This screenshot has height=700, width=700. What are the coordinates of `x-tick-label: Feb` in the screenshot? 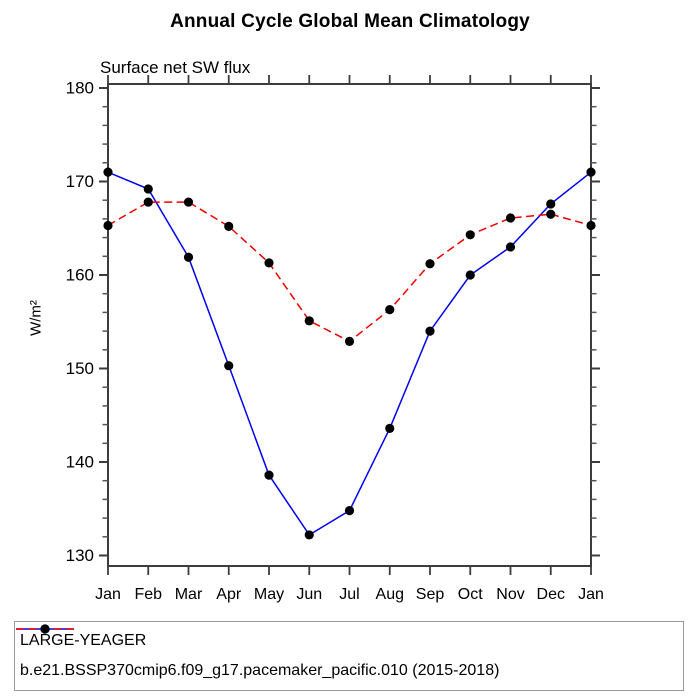 It's located at (148, 594).